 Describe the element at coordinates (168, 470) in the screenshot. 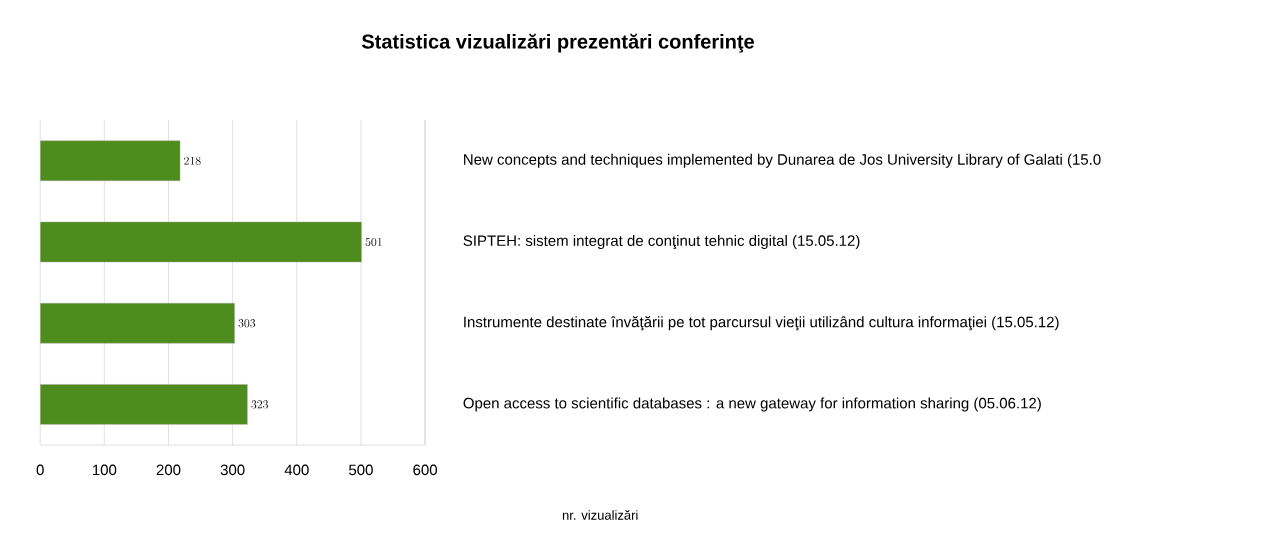

I see `x-tick-label: 200` at that location.